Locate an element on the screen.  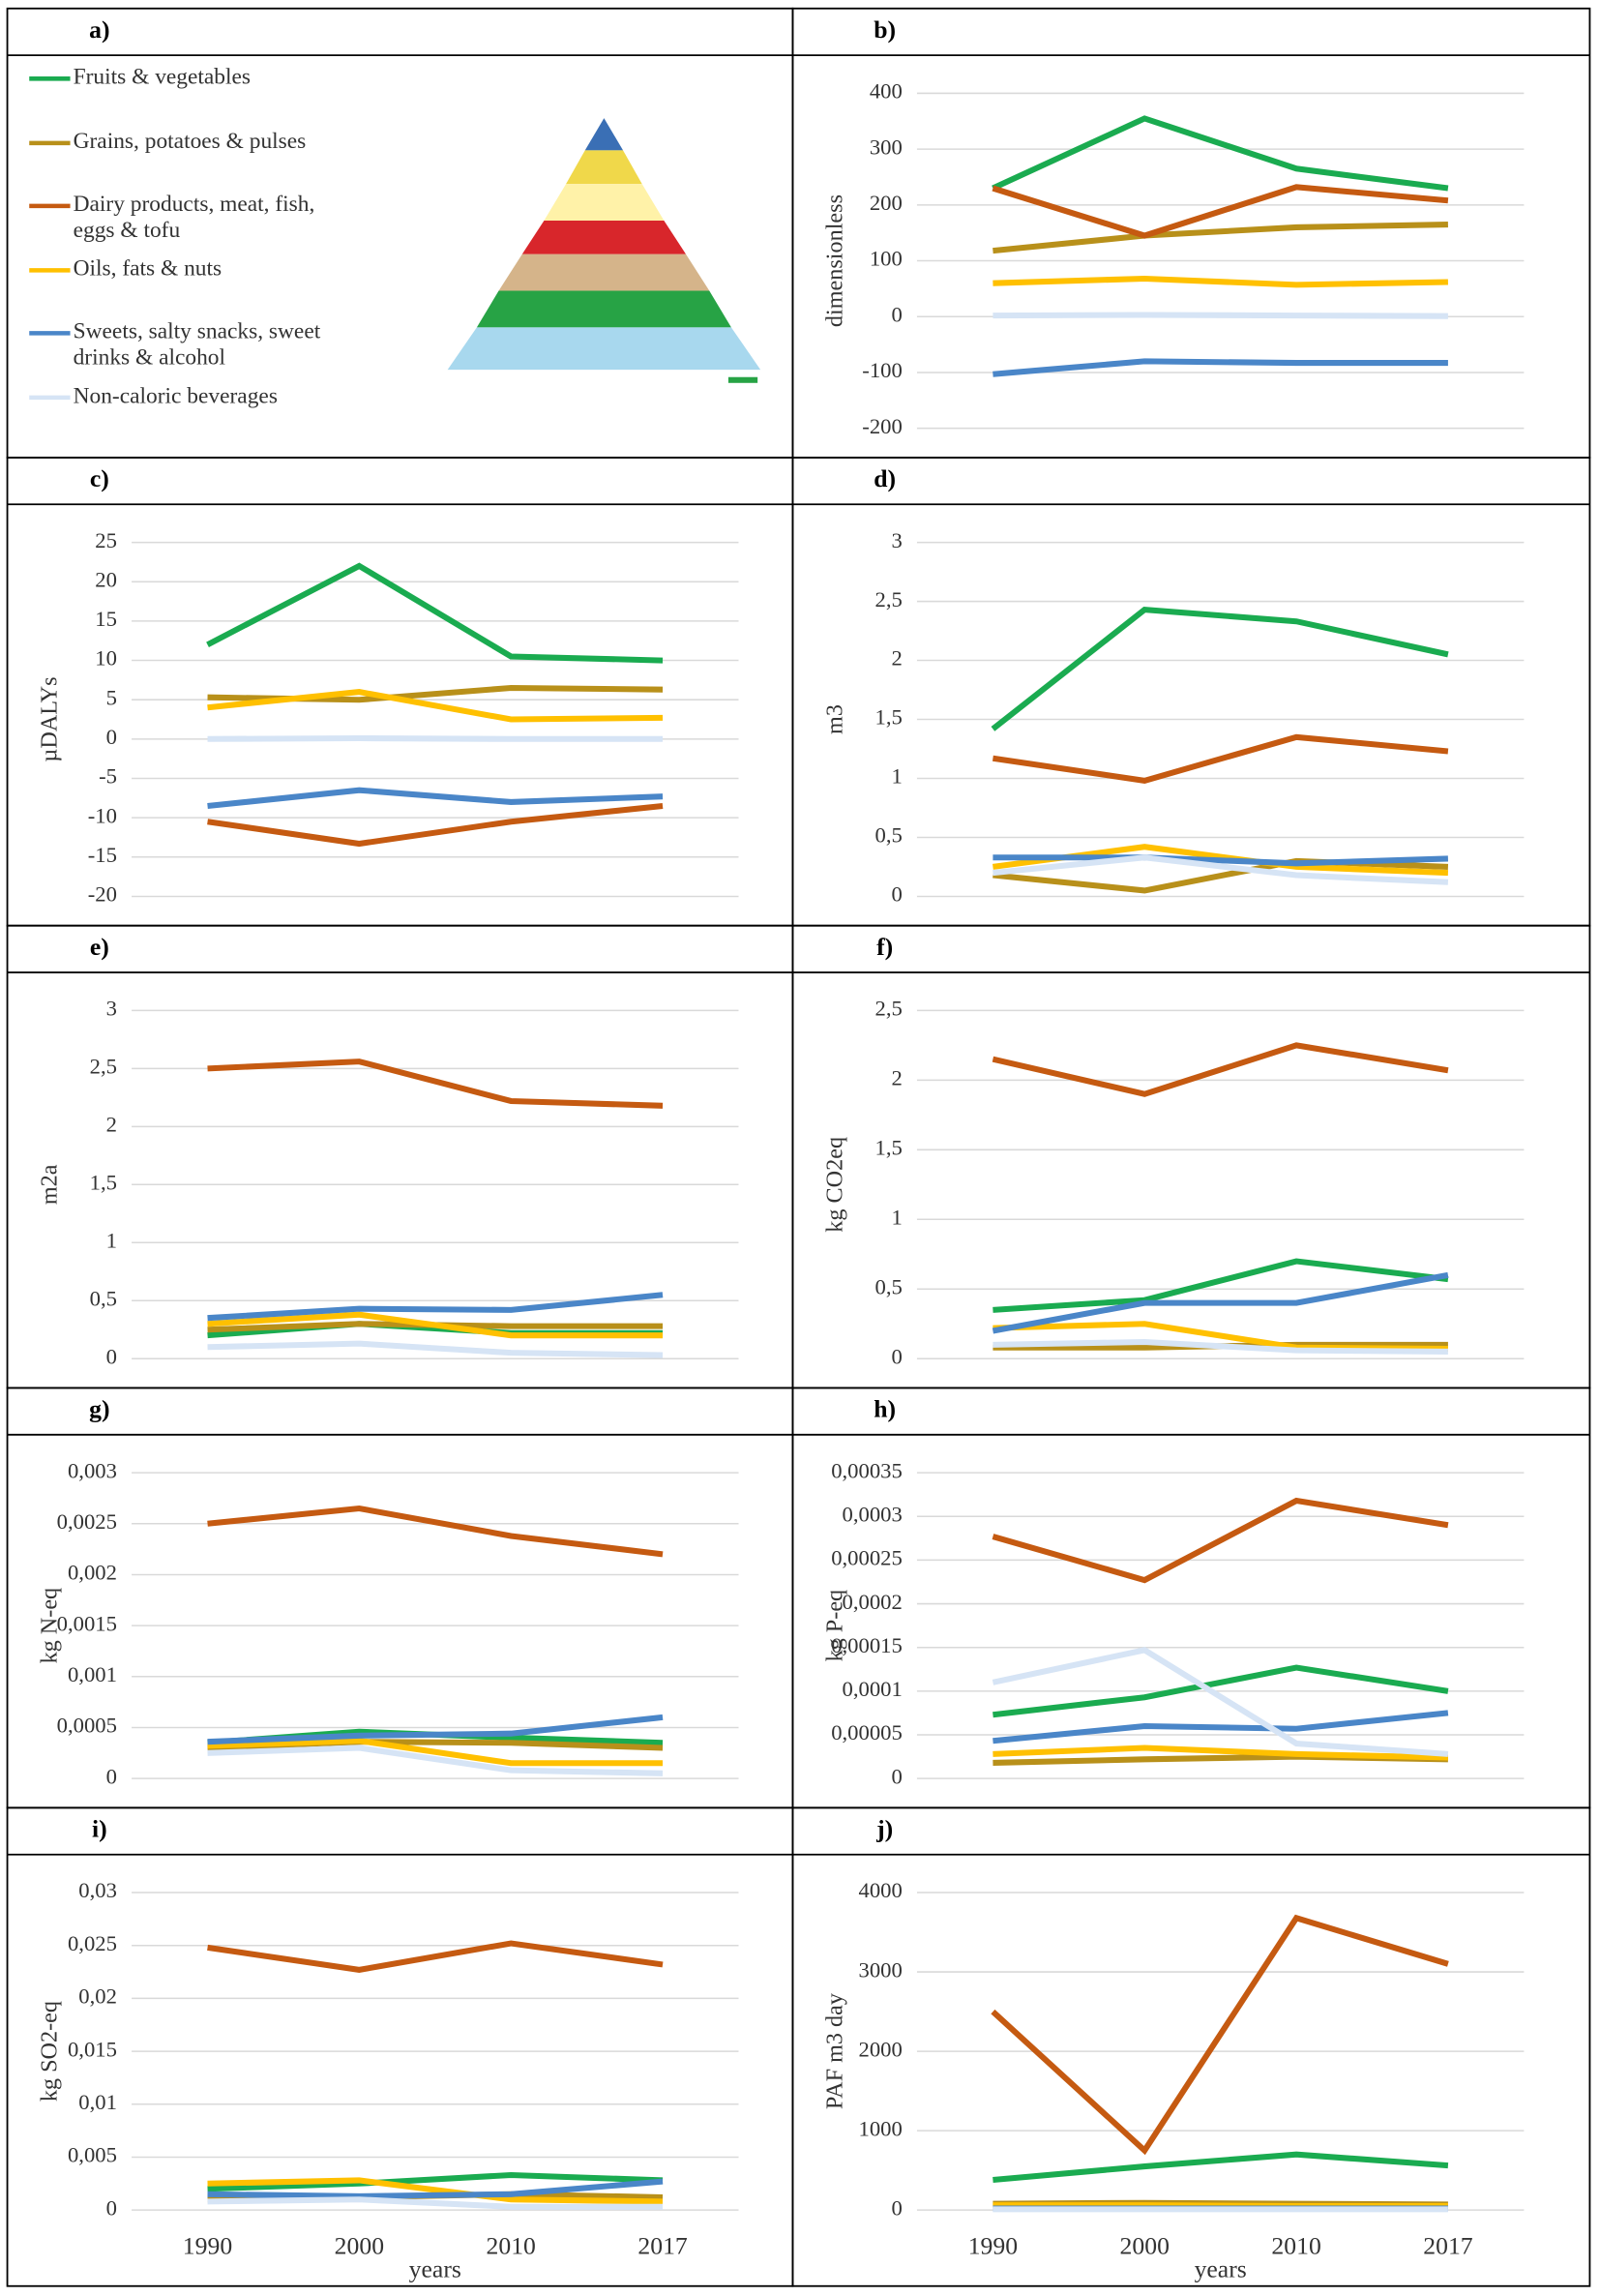
y-tick-label: 0,03 is located at coordinates (97, 1890).